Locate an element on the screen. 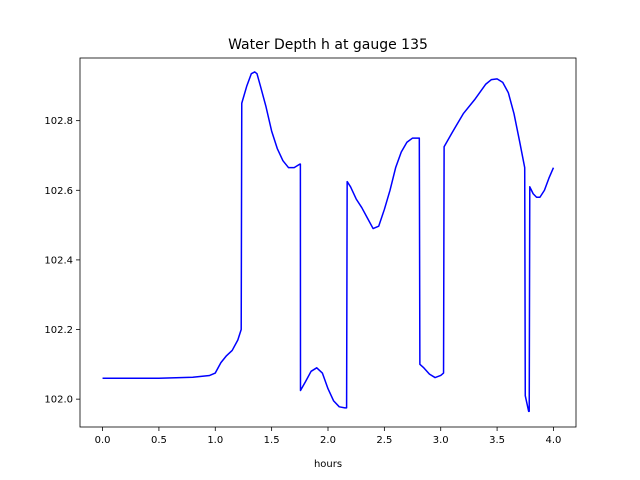 The width and height of the screenshot is (640, 480). x-tick-label: 1.5 is located at coordinates (272, 440).